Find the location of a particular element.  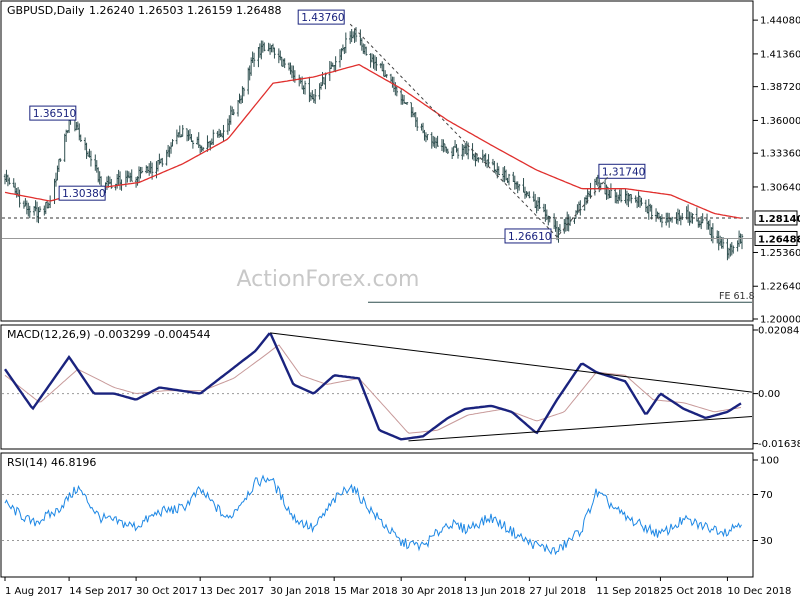

annotation-label: 1.31740 is located at coordinates (623, 172).